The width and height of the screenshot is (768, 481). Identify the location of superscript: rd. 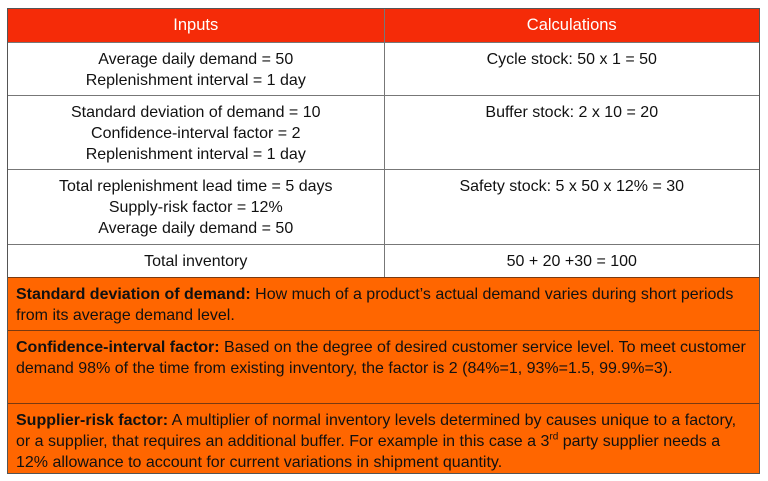
(554, 437).